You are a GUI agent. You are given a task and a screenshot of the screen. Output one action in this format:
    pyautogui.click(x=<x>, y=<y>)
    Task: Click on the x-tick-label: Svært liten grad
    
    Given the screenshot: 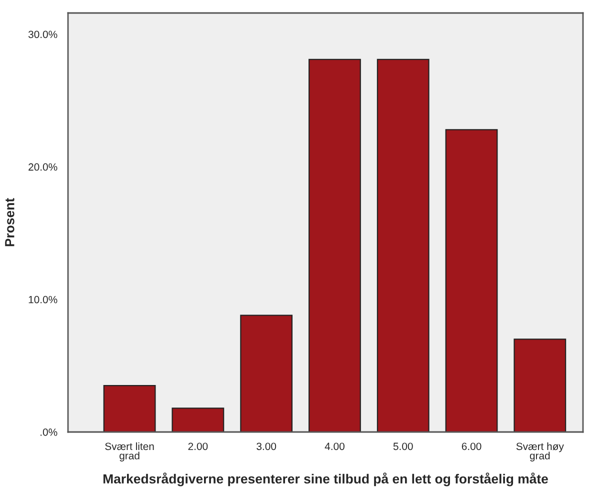 What is the action you would take?
    pyautogui.click(x=129, y=452)
    